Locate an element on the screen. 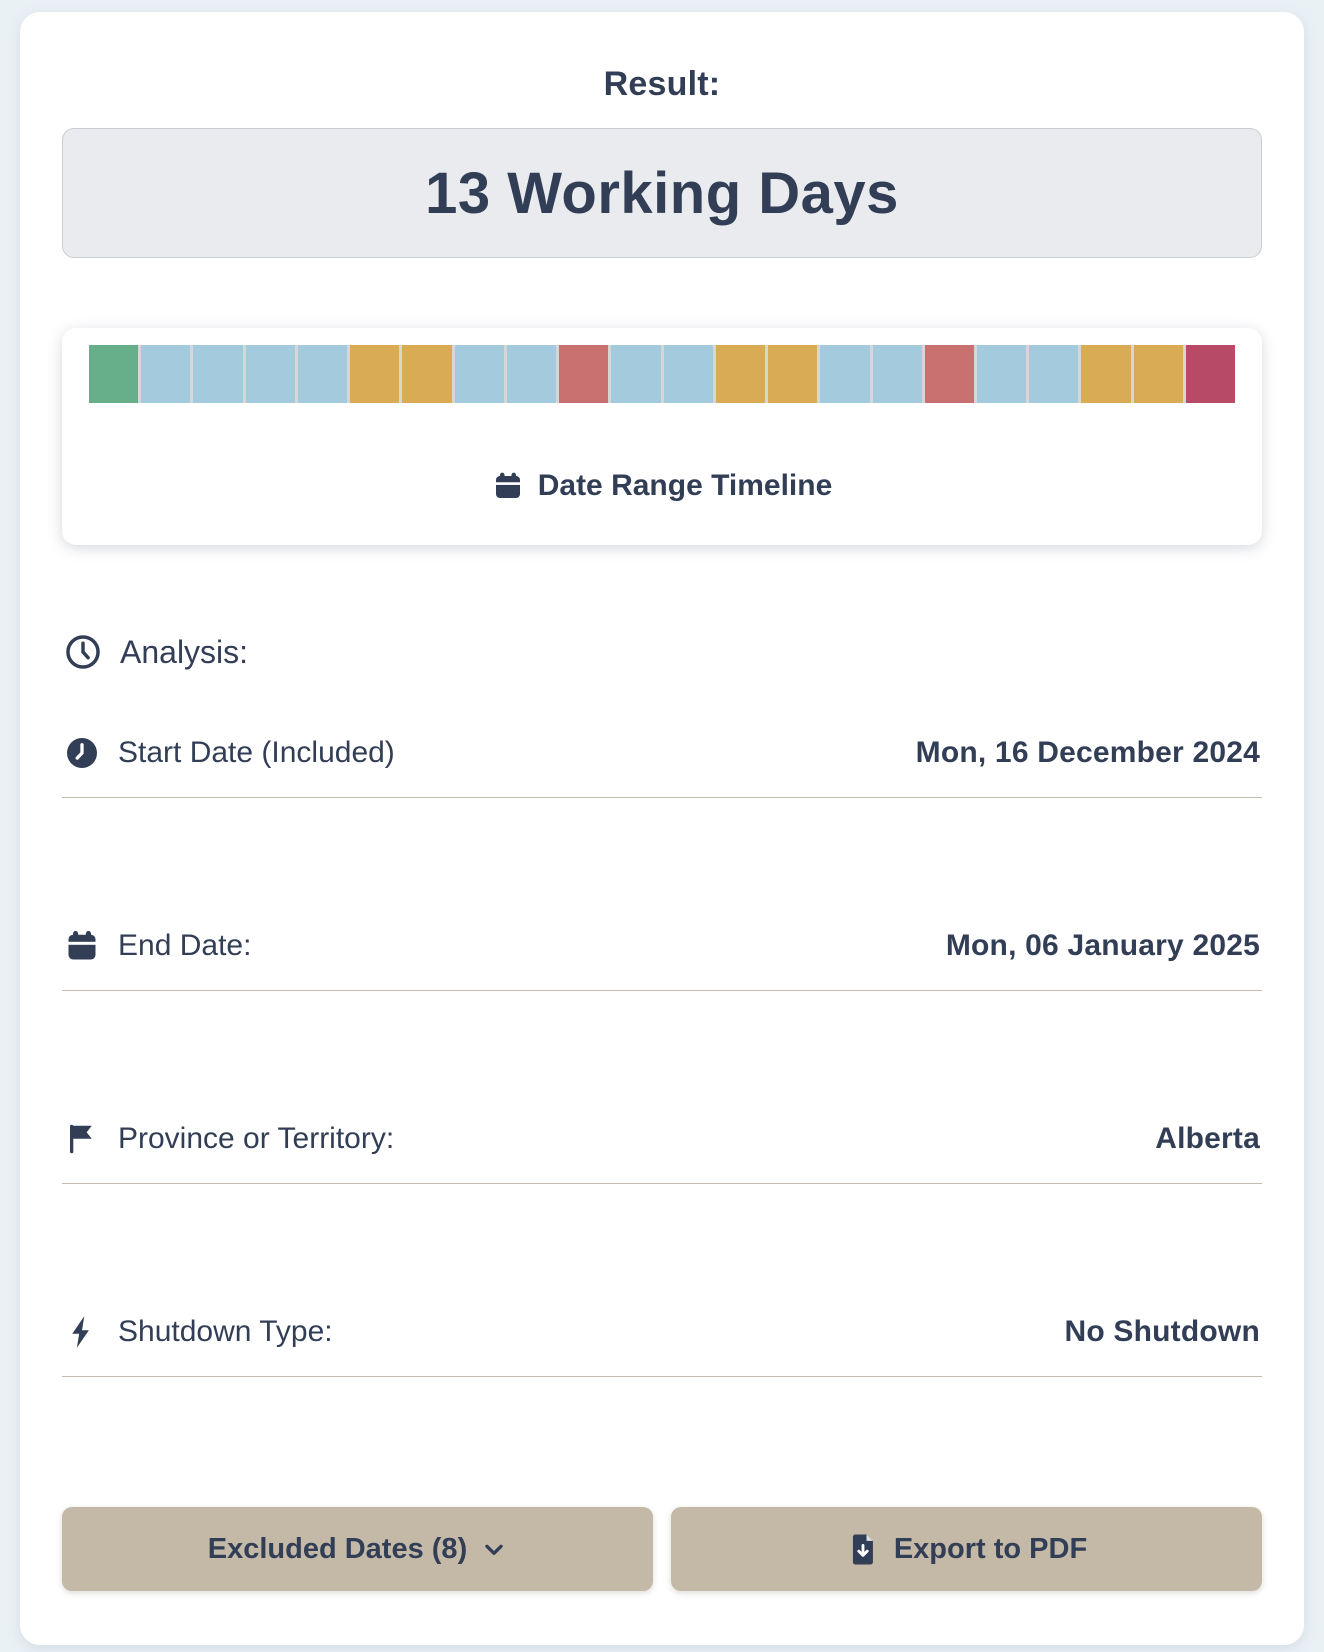 This screenshot has height=1652, width=1324. timeline-card: Date Range Timeline is located at coordinates (662, 436).